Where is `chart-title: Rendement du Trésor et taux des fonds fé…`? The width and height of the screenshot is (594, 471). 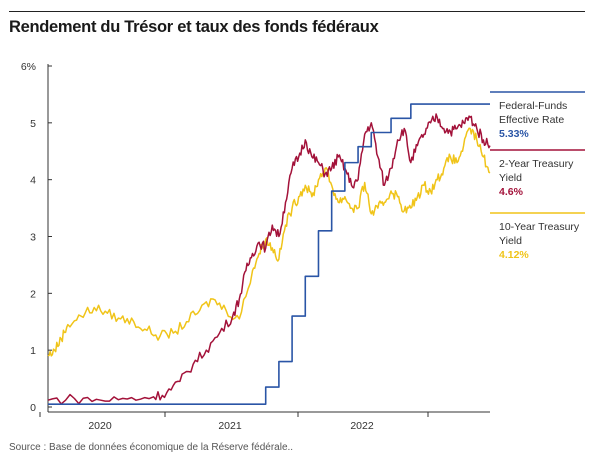 chart-title: Rendement du Trésor et taux des fonds fé… is located at coordinates (194, 27).